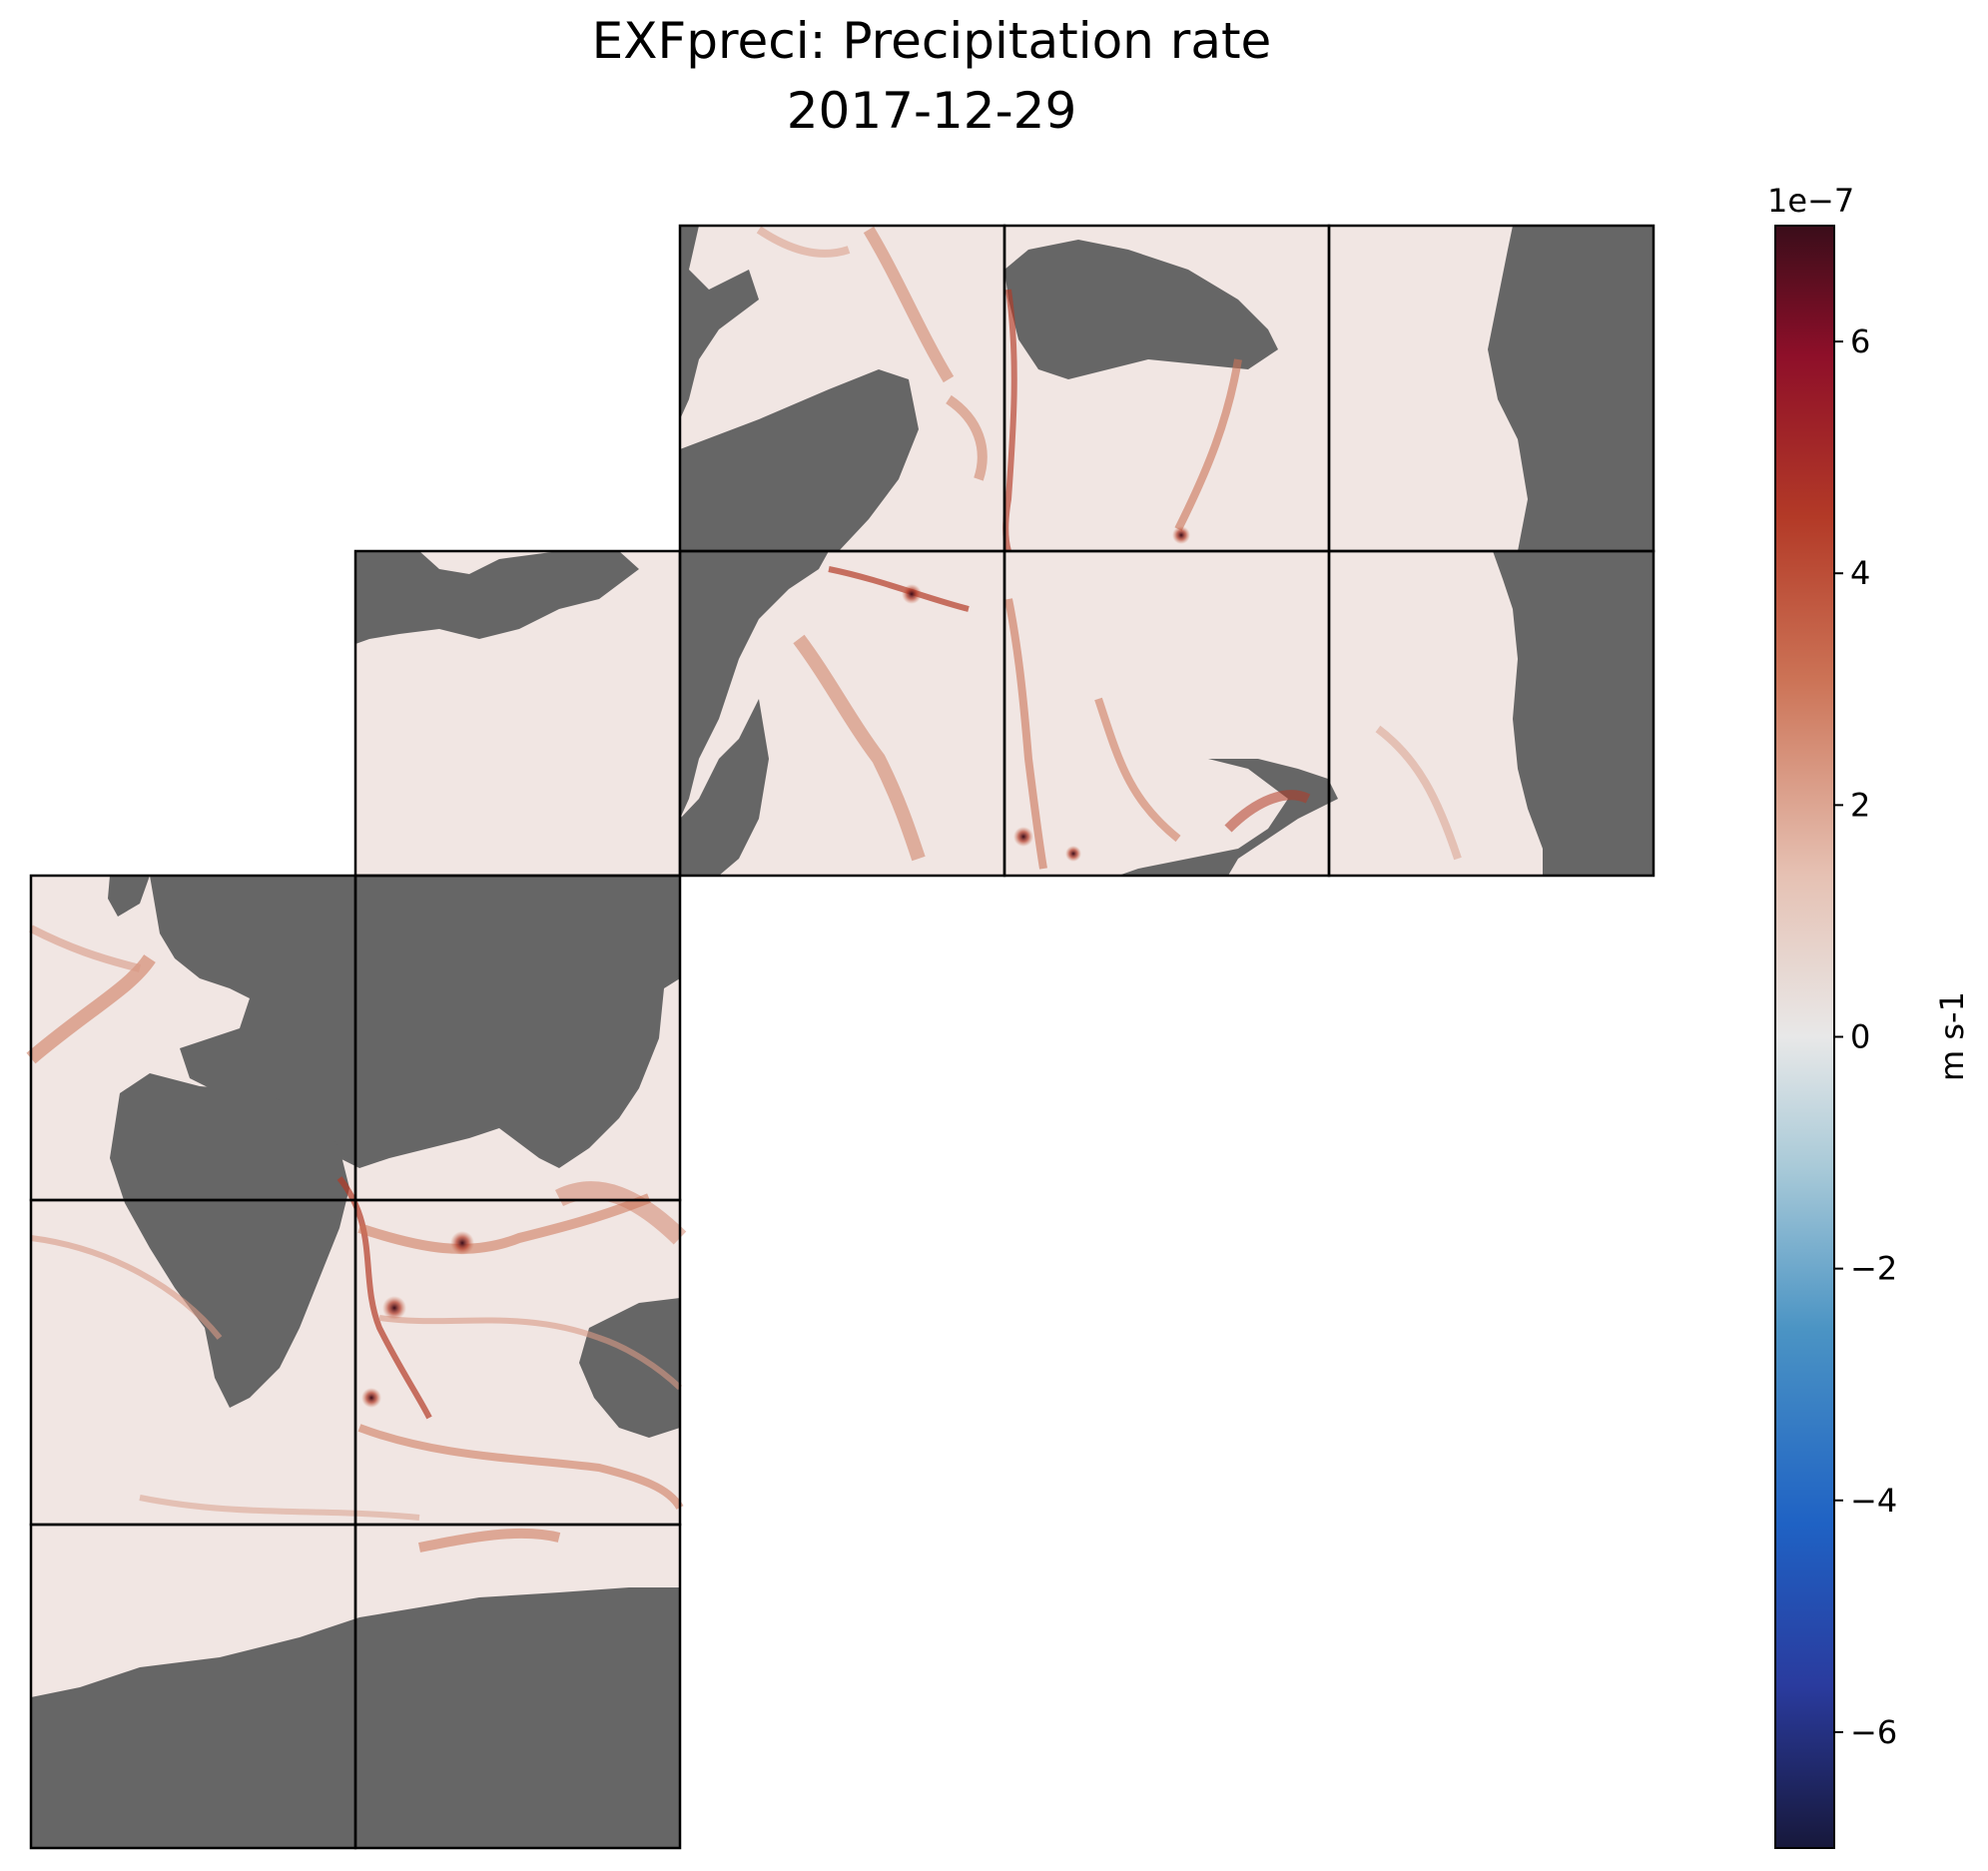 The height and width of the screenshot is (1871, 1988). What do you see at coordinates (1952, 1036) in the screenshot?
I see `colorbar-label: m s-1` at bounding box center [1952, 1036].